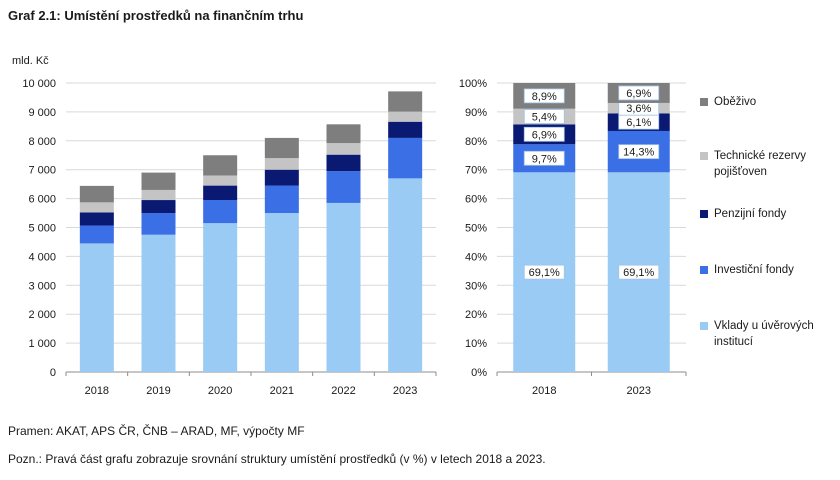 This screenshot has height=480, width=840. What do you see at coordinates (42, 200) in the screenshot?
I see `left-y-tick-label: 6 000` at bounding box center [42, 200].